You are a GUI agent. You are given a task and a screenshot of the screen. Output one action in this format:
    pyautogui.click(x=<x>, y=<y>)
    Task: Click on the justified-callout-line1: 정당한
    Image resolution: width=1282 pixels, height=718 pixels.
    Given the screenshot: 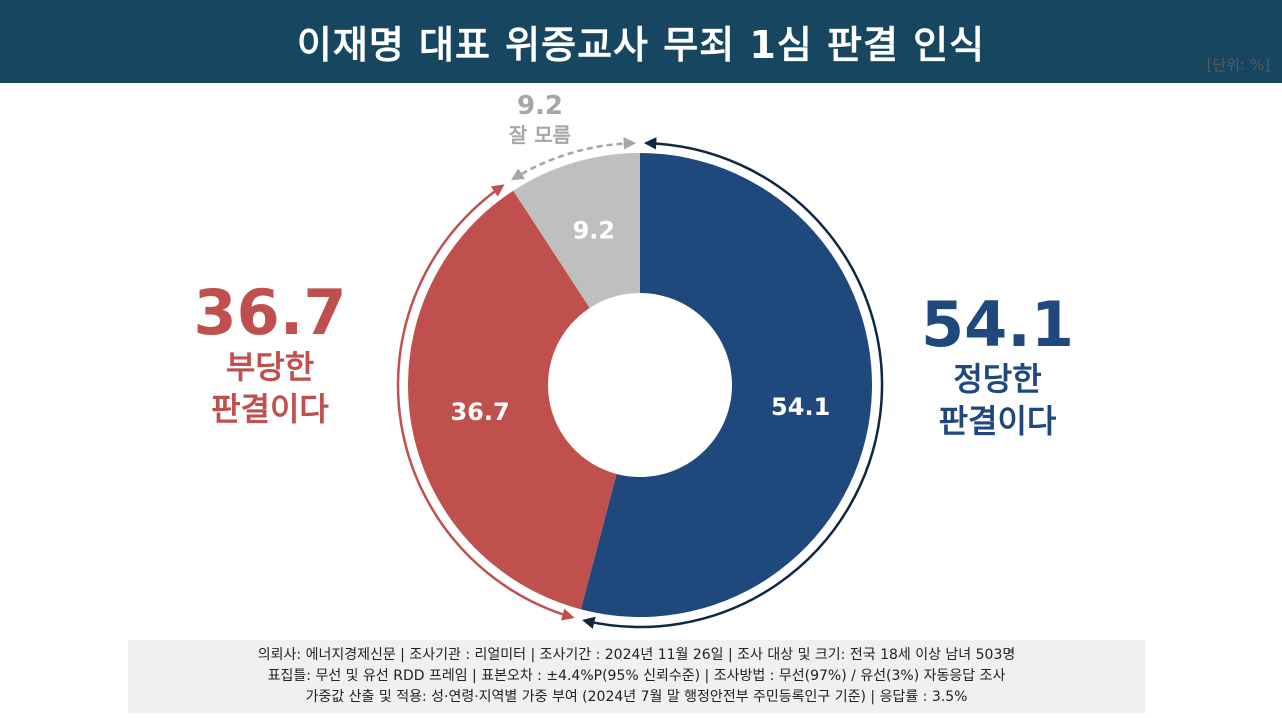 What is the action you would take?
    pyautogui.click(x=997, y=379)
    